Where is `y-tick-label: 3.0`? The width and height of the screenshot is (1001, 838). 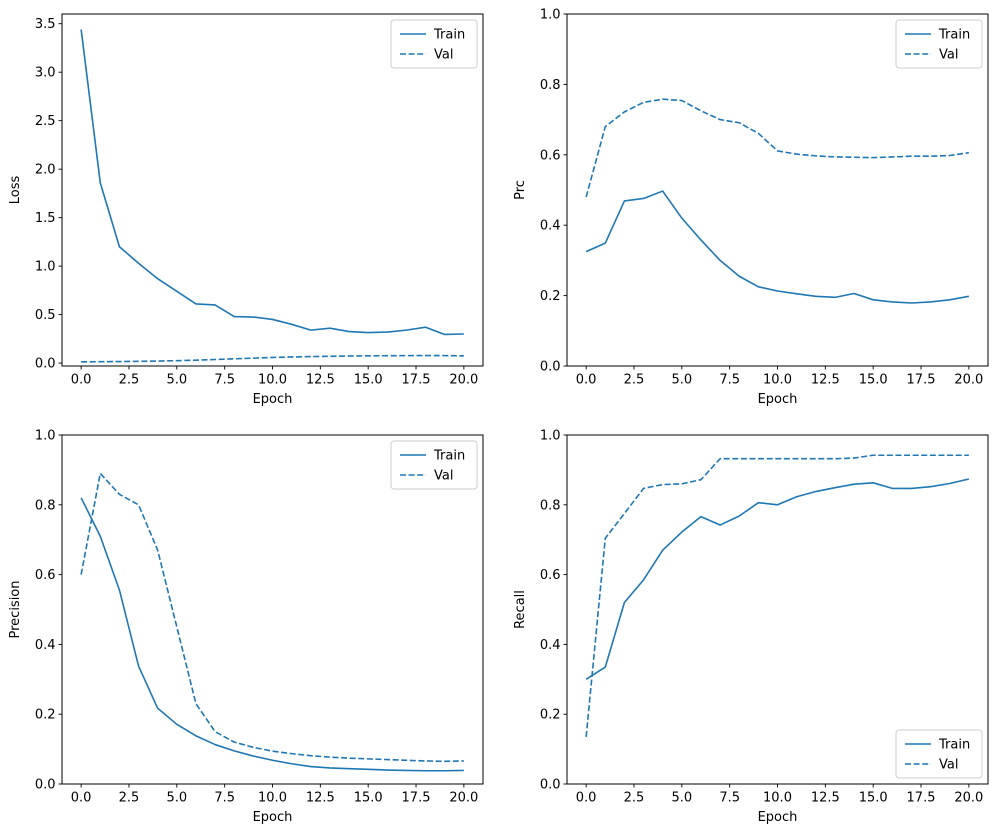 y-tick-label: 3.0 is located at coordinates (45, 73).